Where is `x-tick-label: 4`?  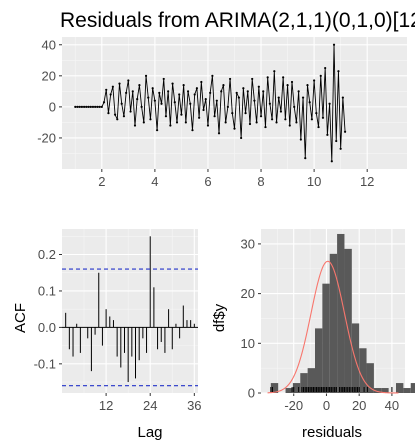
x-tick-label: 4 is located at coordinates (154, 181).